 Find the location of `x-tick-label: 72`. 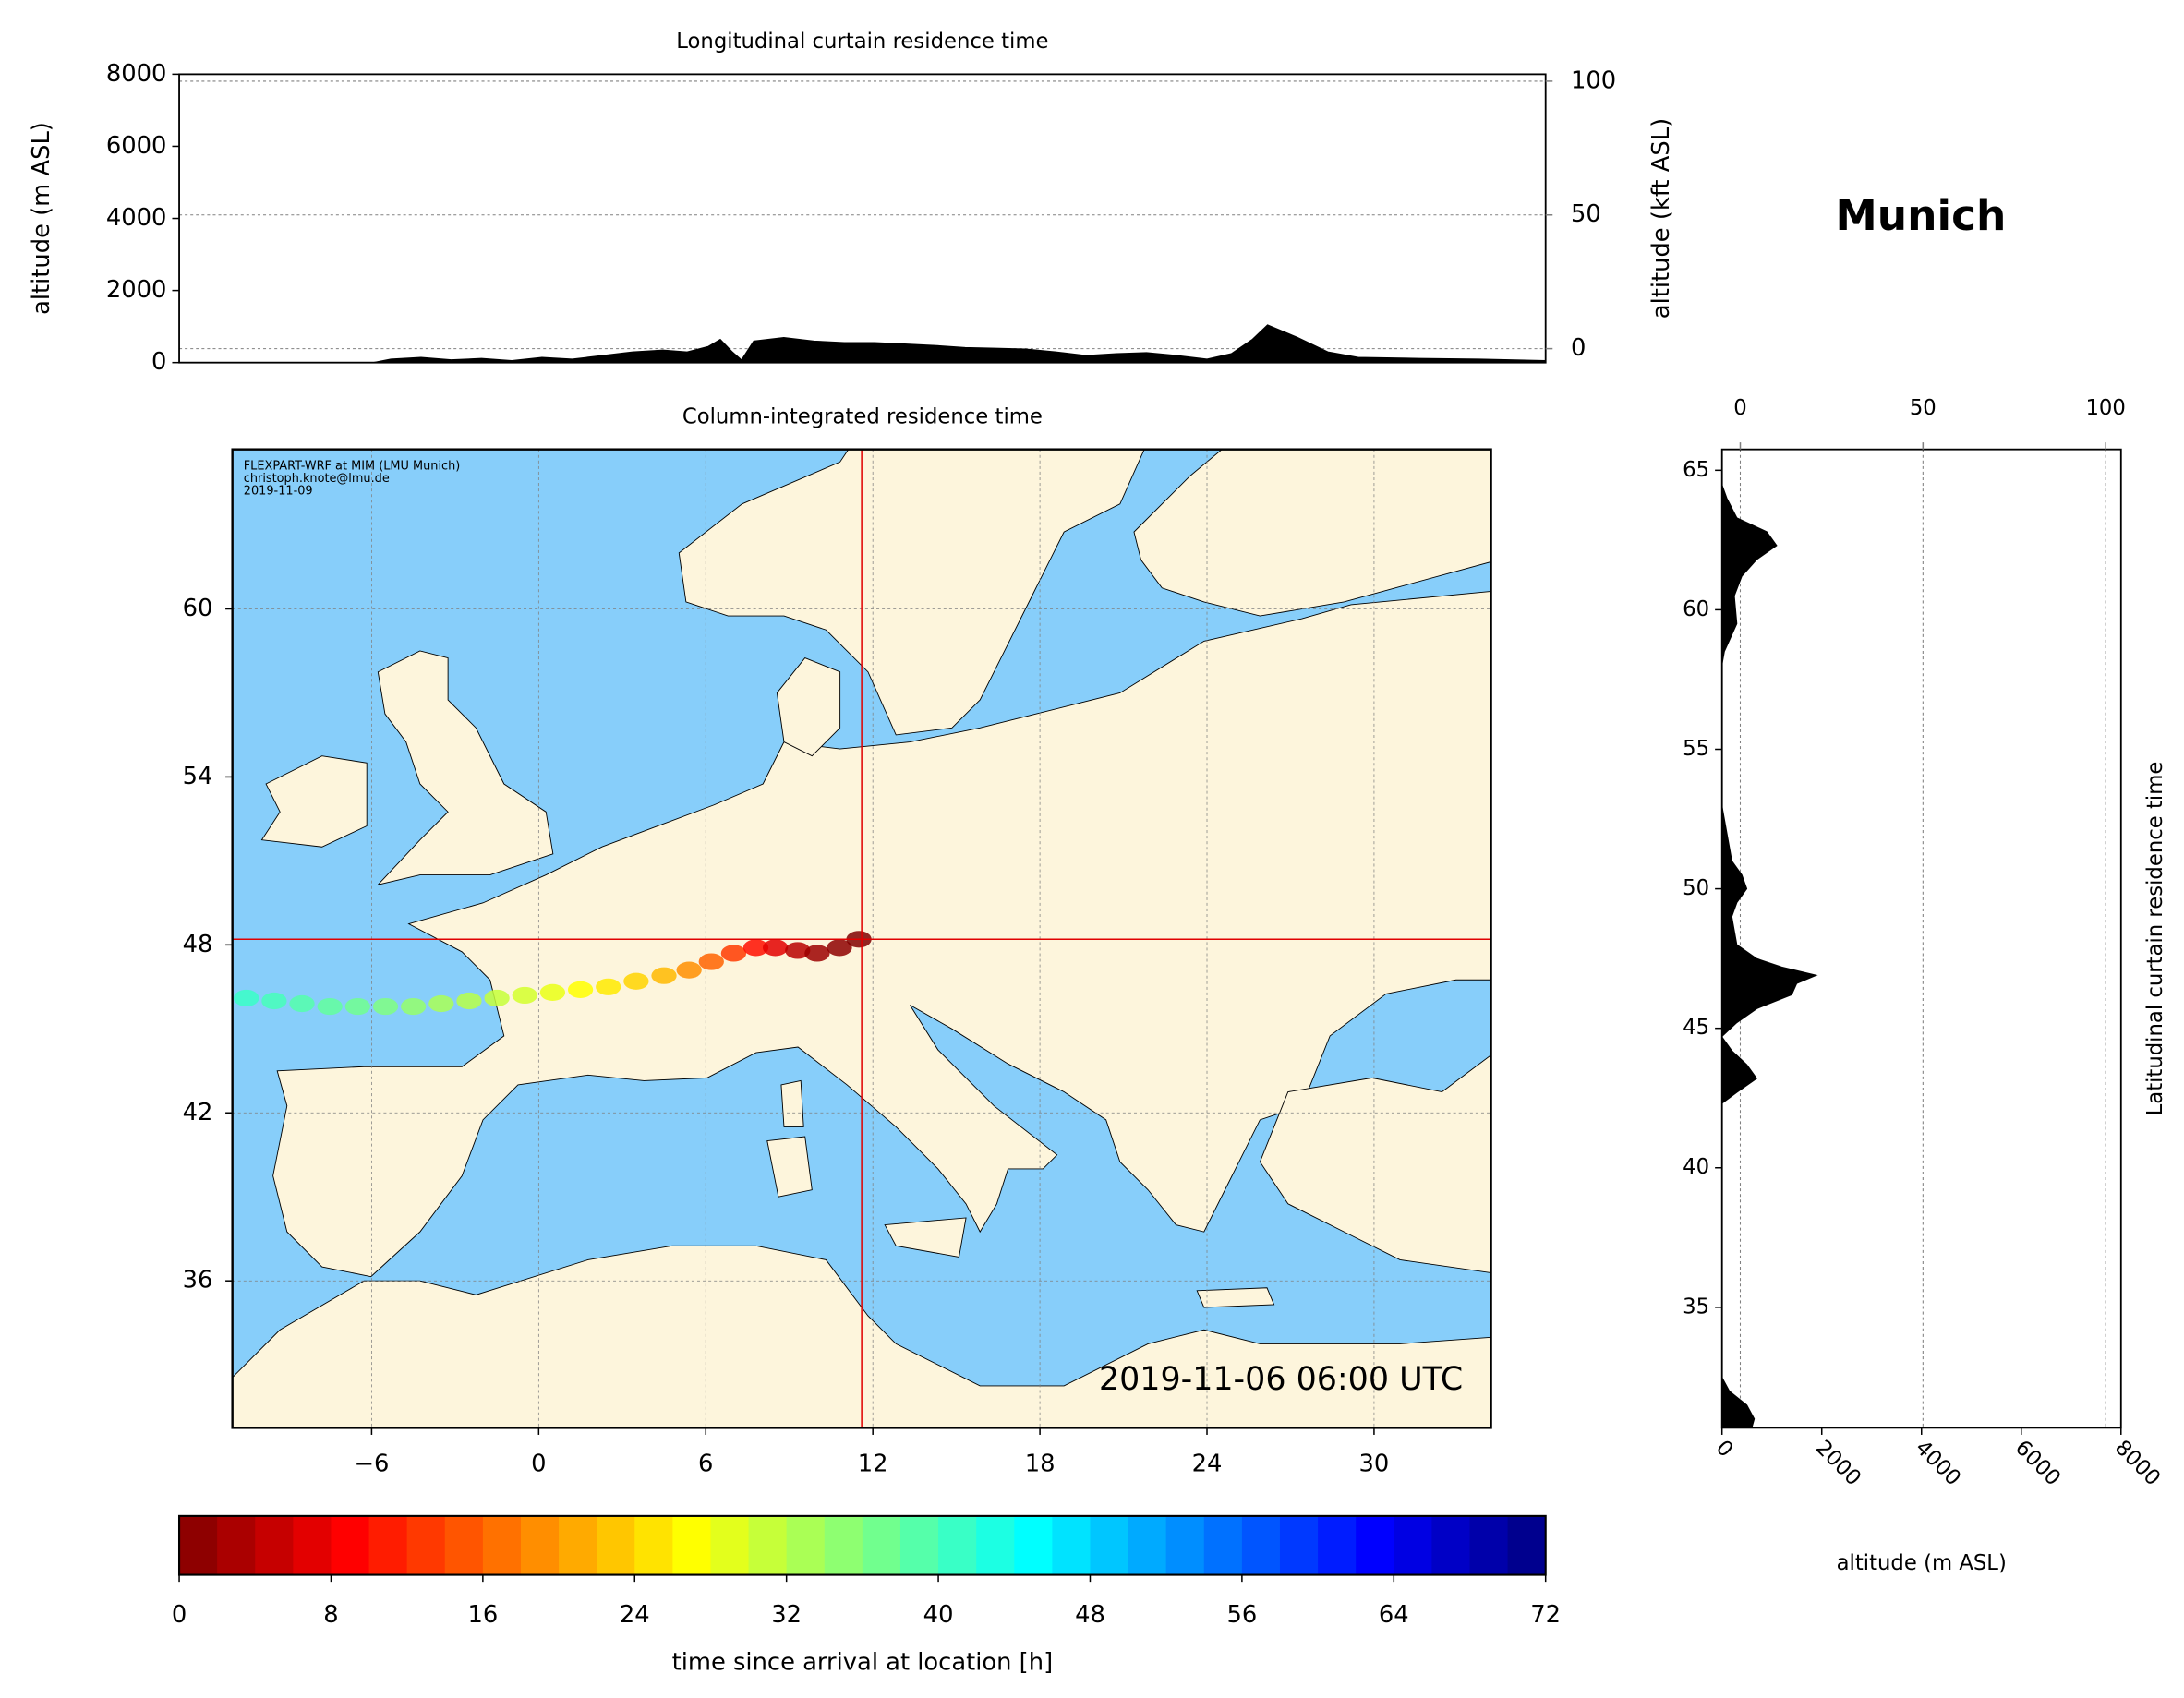

x-tick-label: 72 is located at coordinates (1545, 1615).